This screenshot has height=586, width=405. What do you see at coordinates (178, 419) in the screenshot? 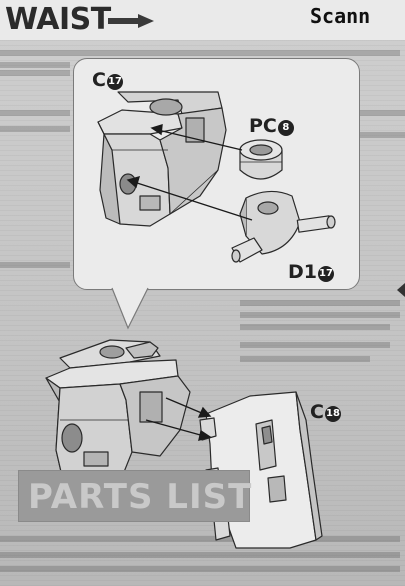
I see `assembly-arrows` at bounding box center [178, 419].